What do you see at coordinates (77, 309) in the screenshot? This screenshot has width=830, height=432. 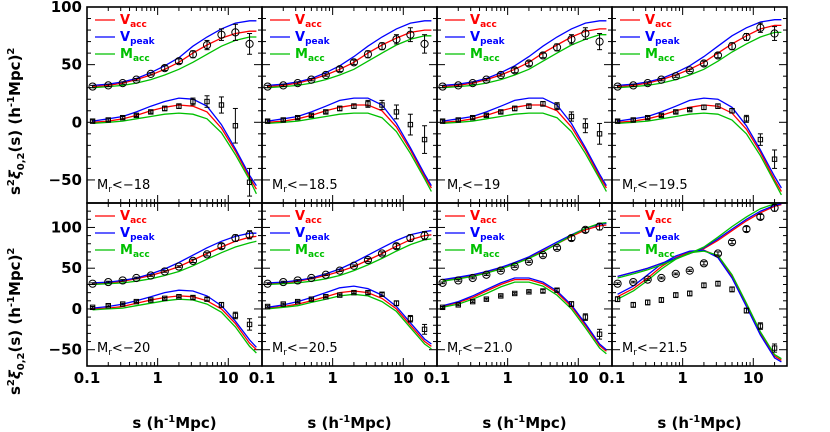 I see `y-tick-label: 0` at bounding box center [77, 309].